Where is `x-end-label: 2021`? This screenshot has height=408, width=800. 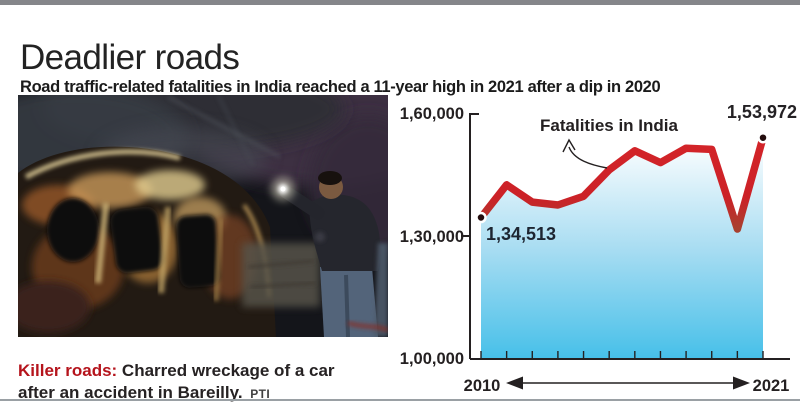
x-end-label: 2021 is located at coordinates (771, 386).